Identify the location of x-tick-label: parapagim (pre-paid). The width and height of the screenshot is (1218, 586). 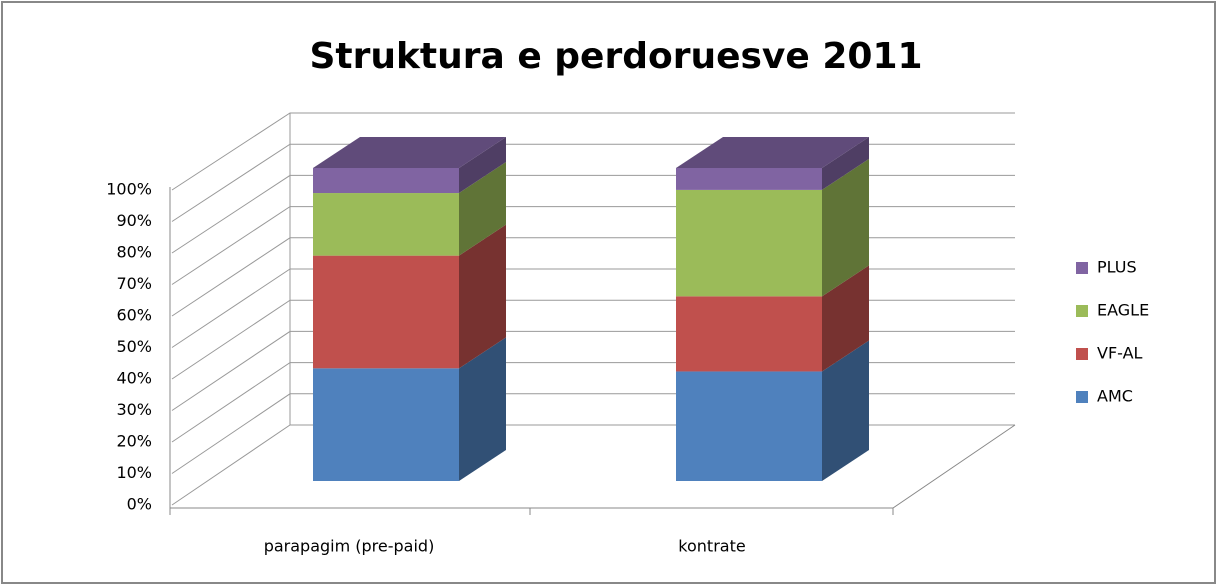
(349, 546).